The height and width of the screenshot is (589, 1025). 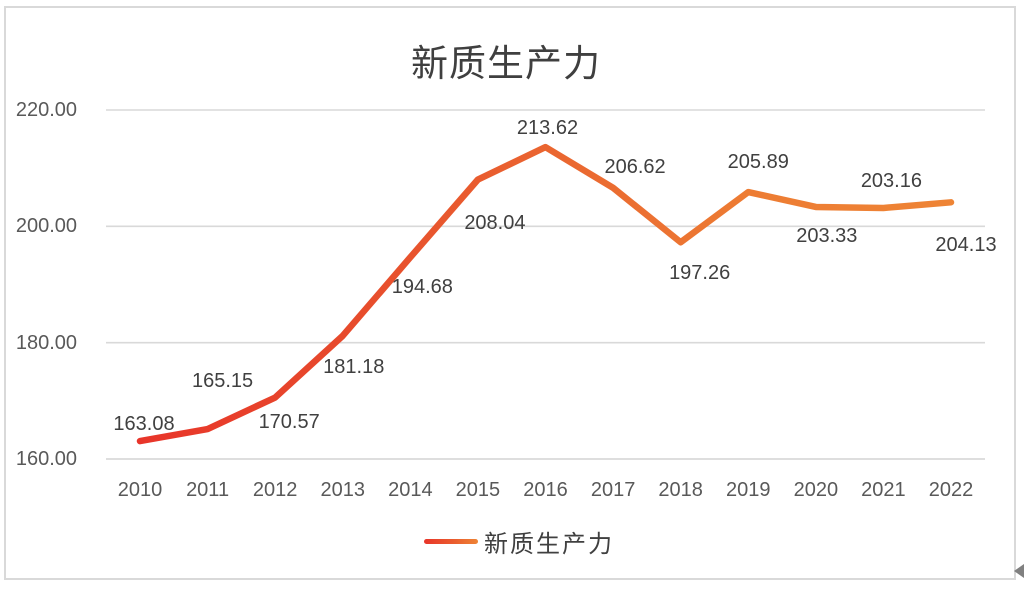 What do you see at coordinates (635, 166) in the screenshot?
I see `data-point-label: 206.62` at bounding box center [635, 166].